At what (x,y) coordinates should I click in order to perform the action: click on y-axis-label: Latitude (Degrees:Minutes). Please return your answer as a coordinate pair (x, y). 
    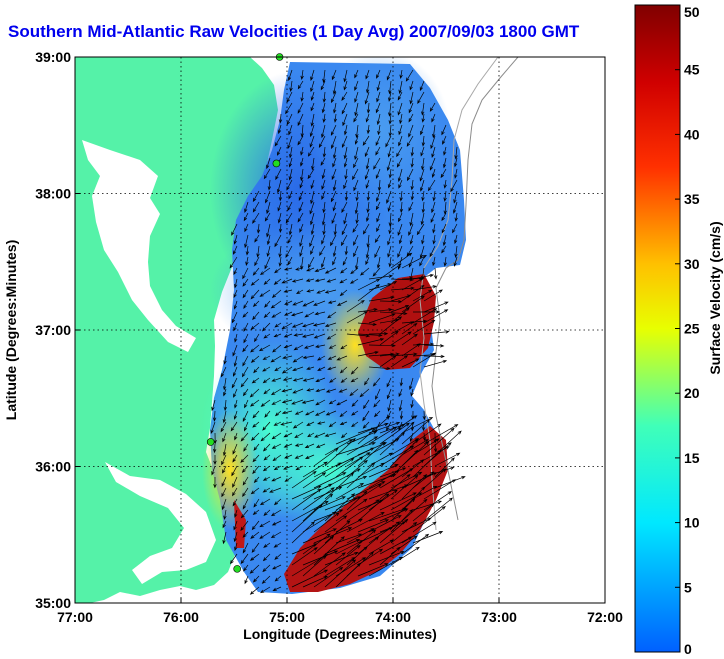
    Looking at the image, I should click on (11, 330).